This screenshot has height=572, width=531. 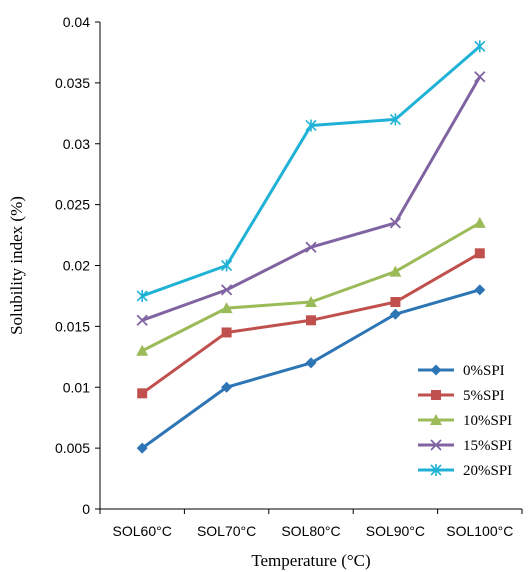 I want to click on legend-label: 0%SPI, so click(x=484, y=371).